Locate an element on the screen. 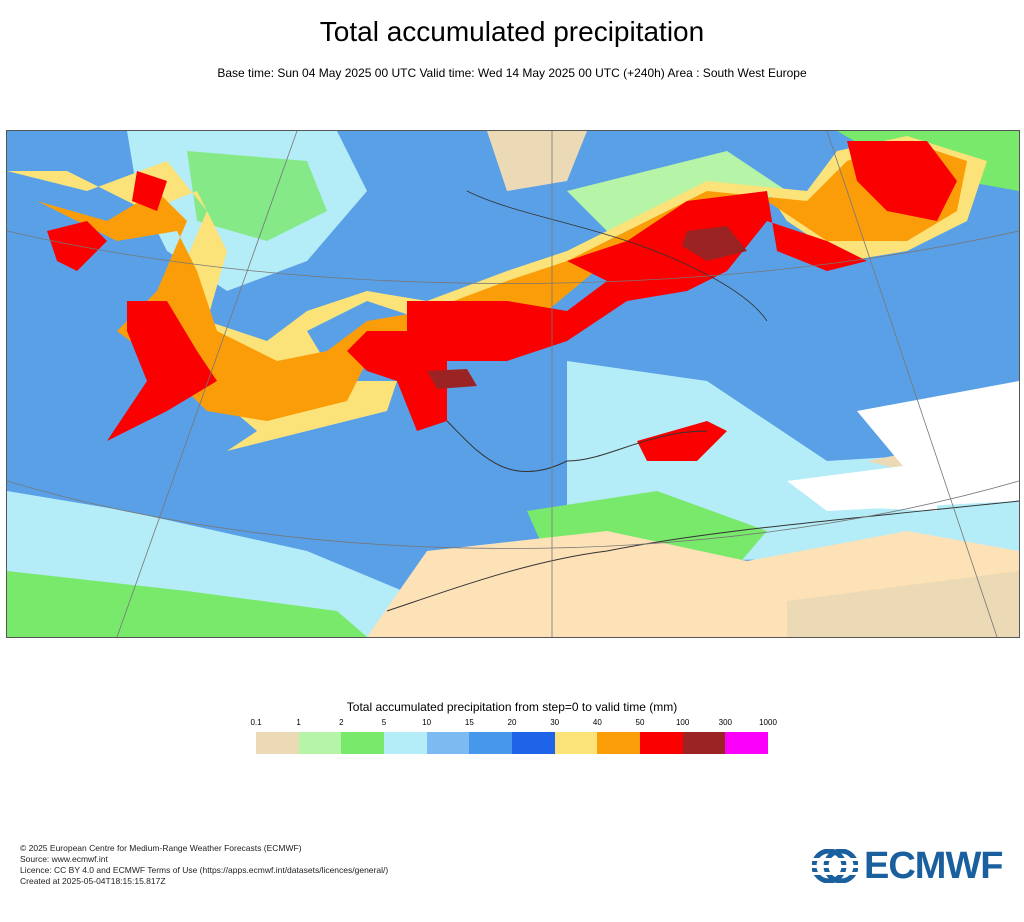 This screenshot has width=1024, height=922. land-north-africa is located at coordinates (903, 604).